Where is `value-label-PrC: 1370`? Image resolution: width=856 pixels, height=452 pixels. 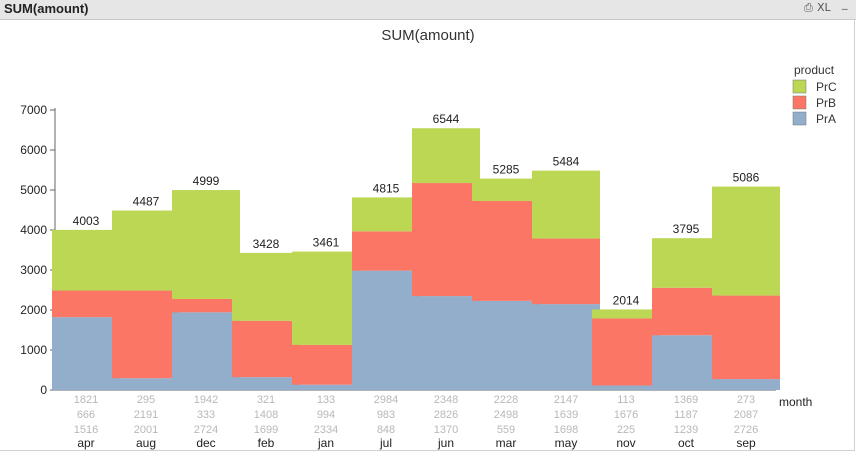 value-label-PrC: 1370 is located at coordinates (446, 430).